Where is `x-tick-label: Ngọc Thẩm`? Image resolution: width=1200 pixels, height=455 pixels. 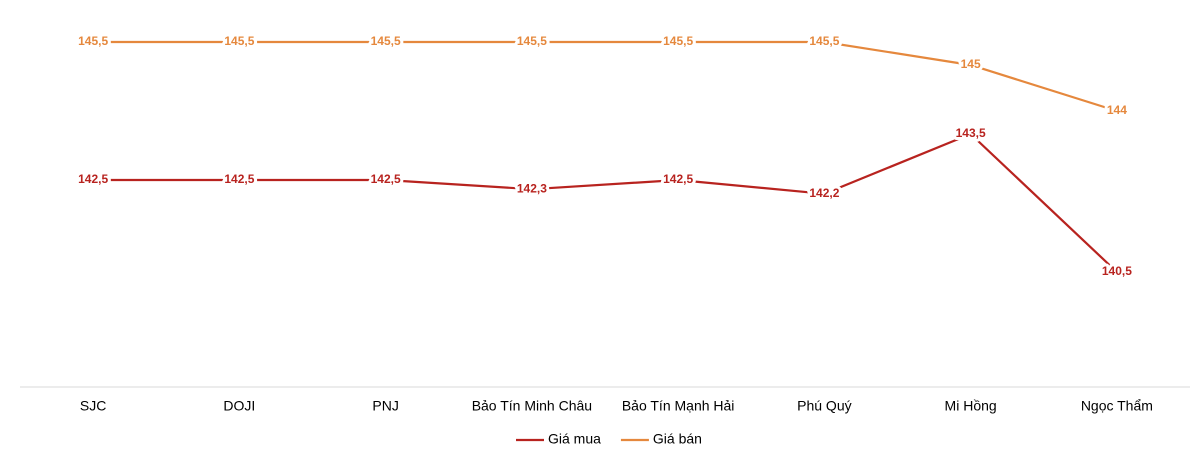 x-tick-label: Ngọc Thẩm is located at coordinates (1117, 406).